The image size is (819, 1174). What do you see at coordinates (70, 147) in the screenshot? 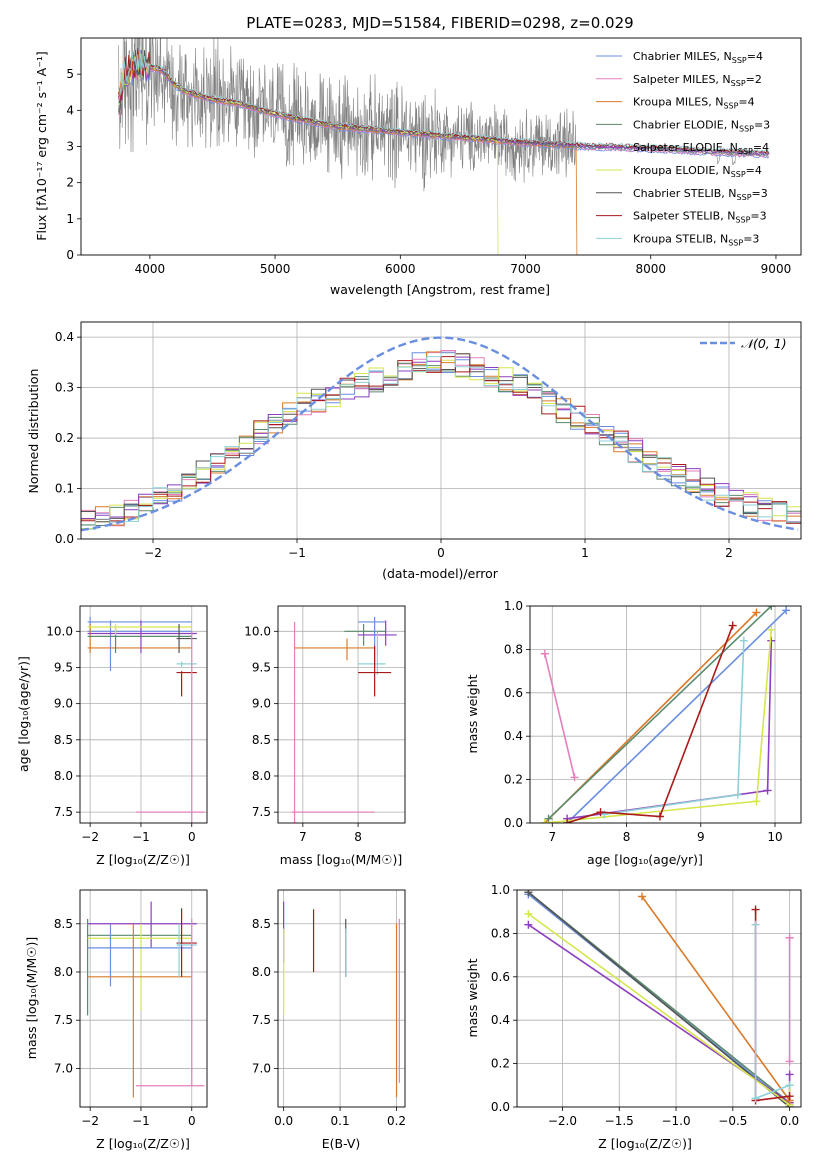
I see `spec-ytick-label-3: 3` at bounding box center [70, 147].